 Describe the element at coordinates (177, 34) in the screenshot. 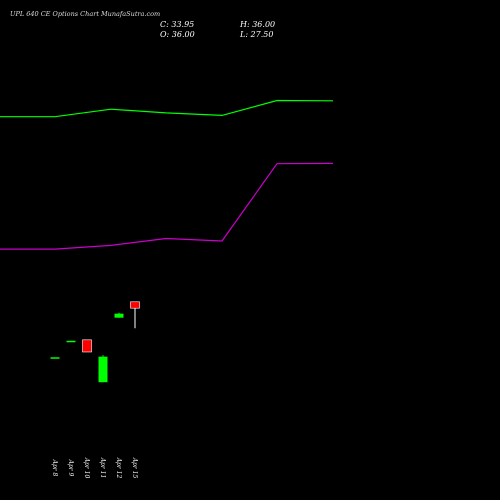

I see `open-readout: O: 36.00` at that location.